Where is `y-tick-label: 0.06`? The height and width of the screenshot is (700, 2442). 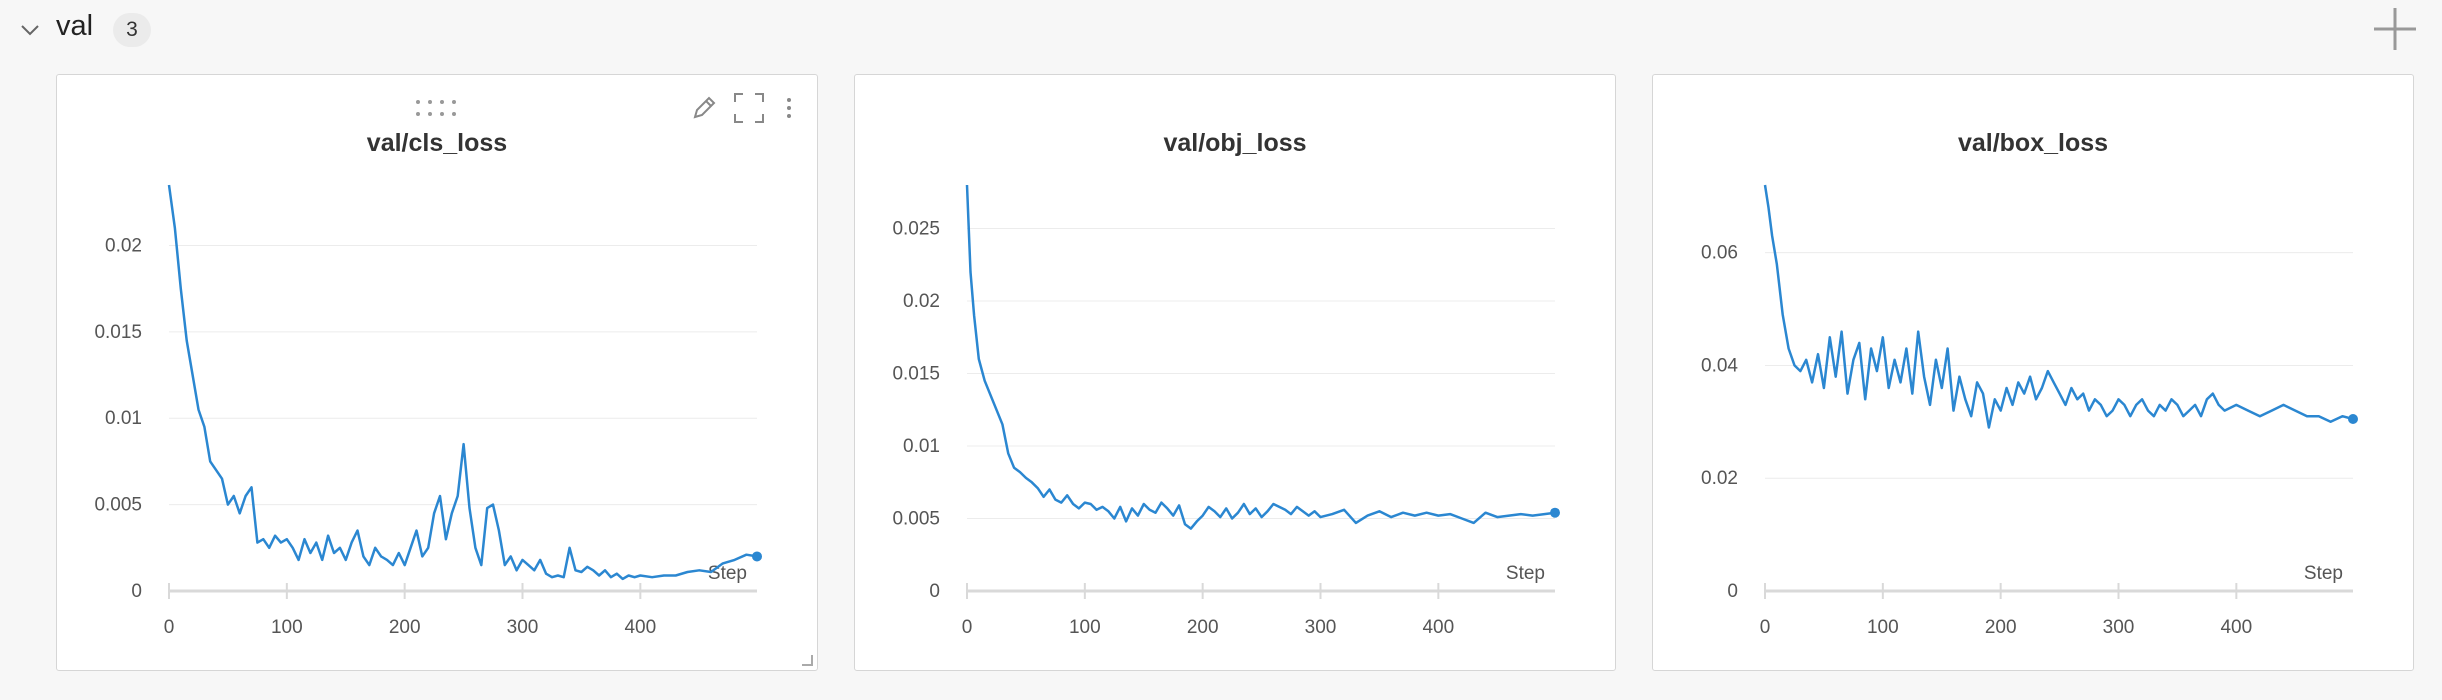
y-tick-label: 0.06 is located at coordinates (1719, 253).